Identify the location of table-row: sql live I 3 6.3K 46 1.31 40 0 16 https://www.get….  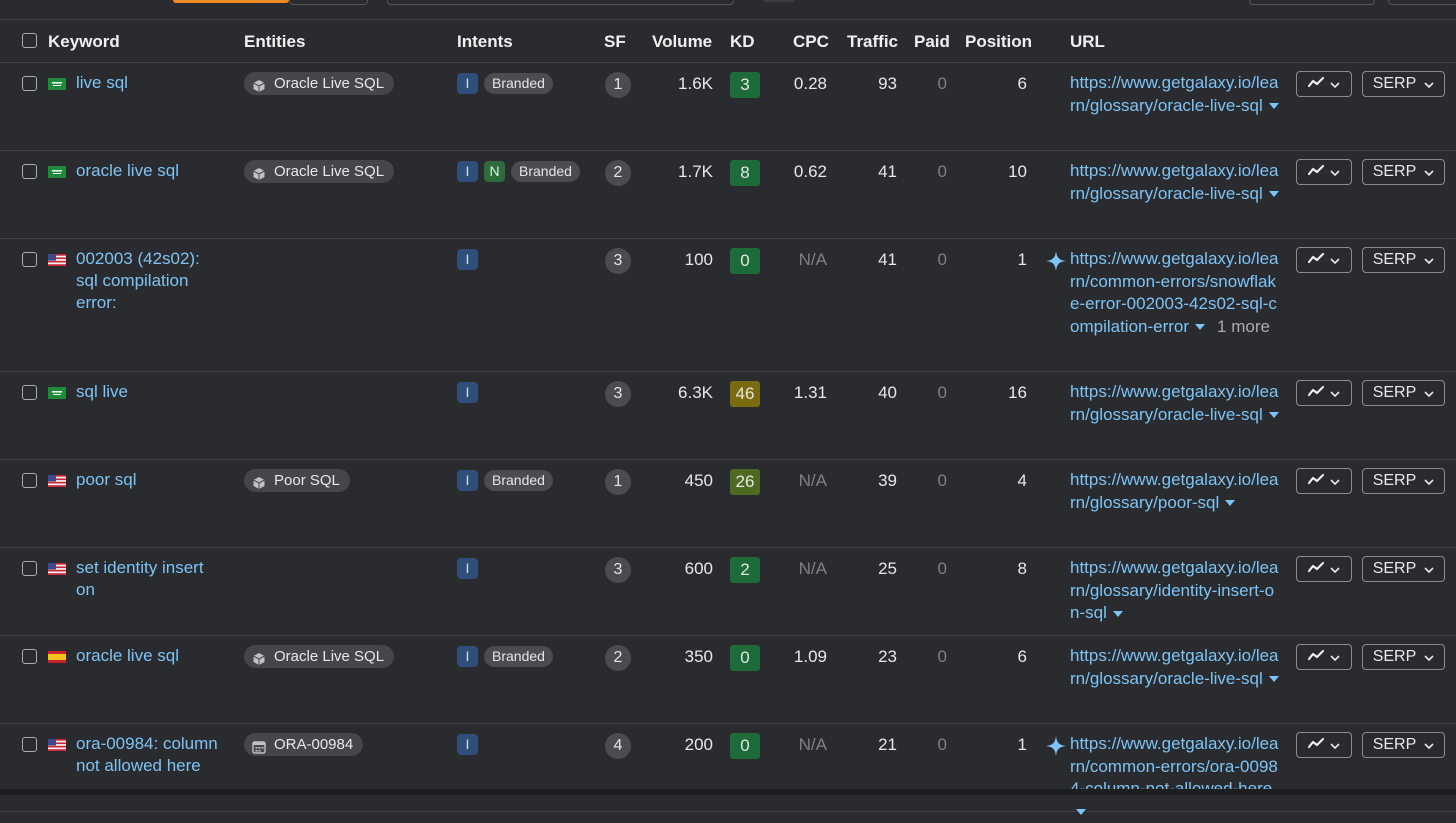
(728, 415).